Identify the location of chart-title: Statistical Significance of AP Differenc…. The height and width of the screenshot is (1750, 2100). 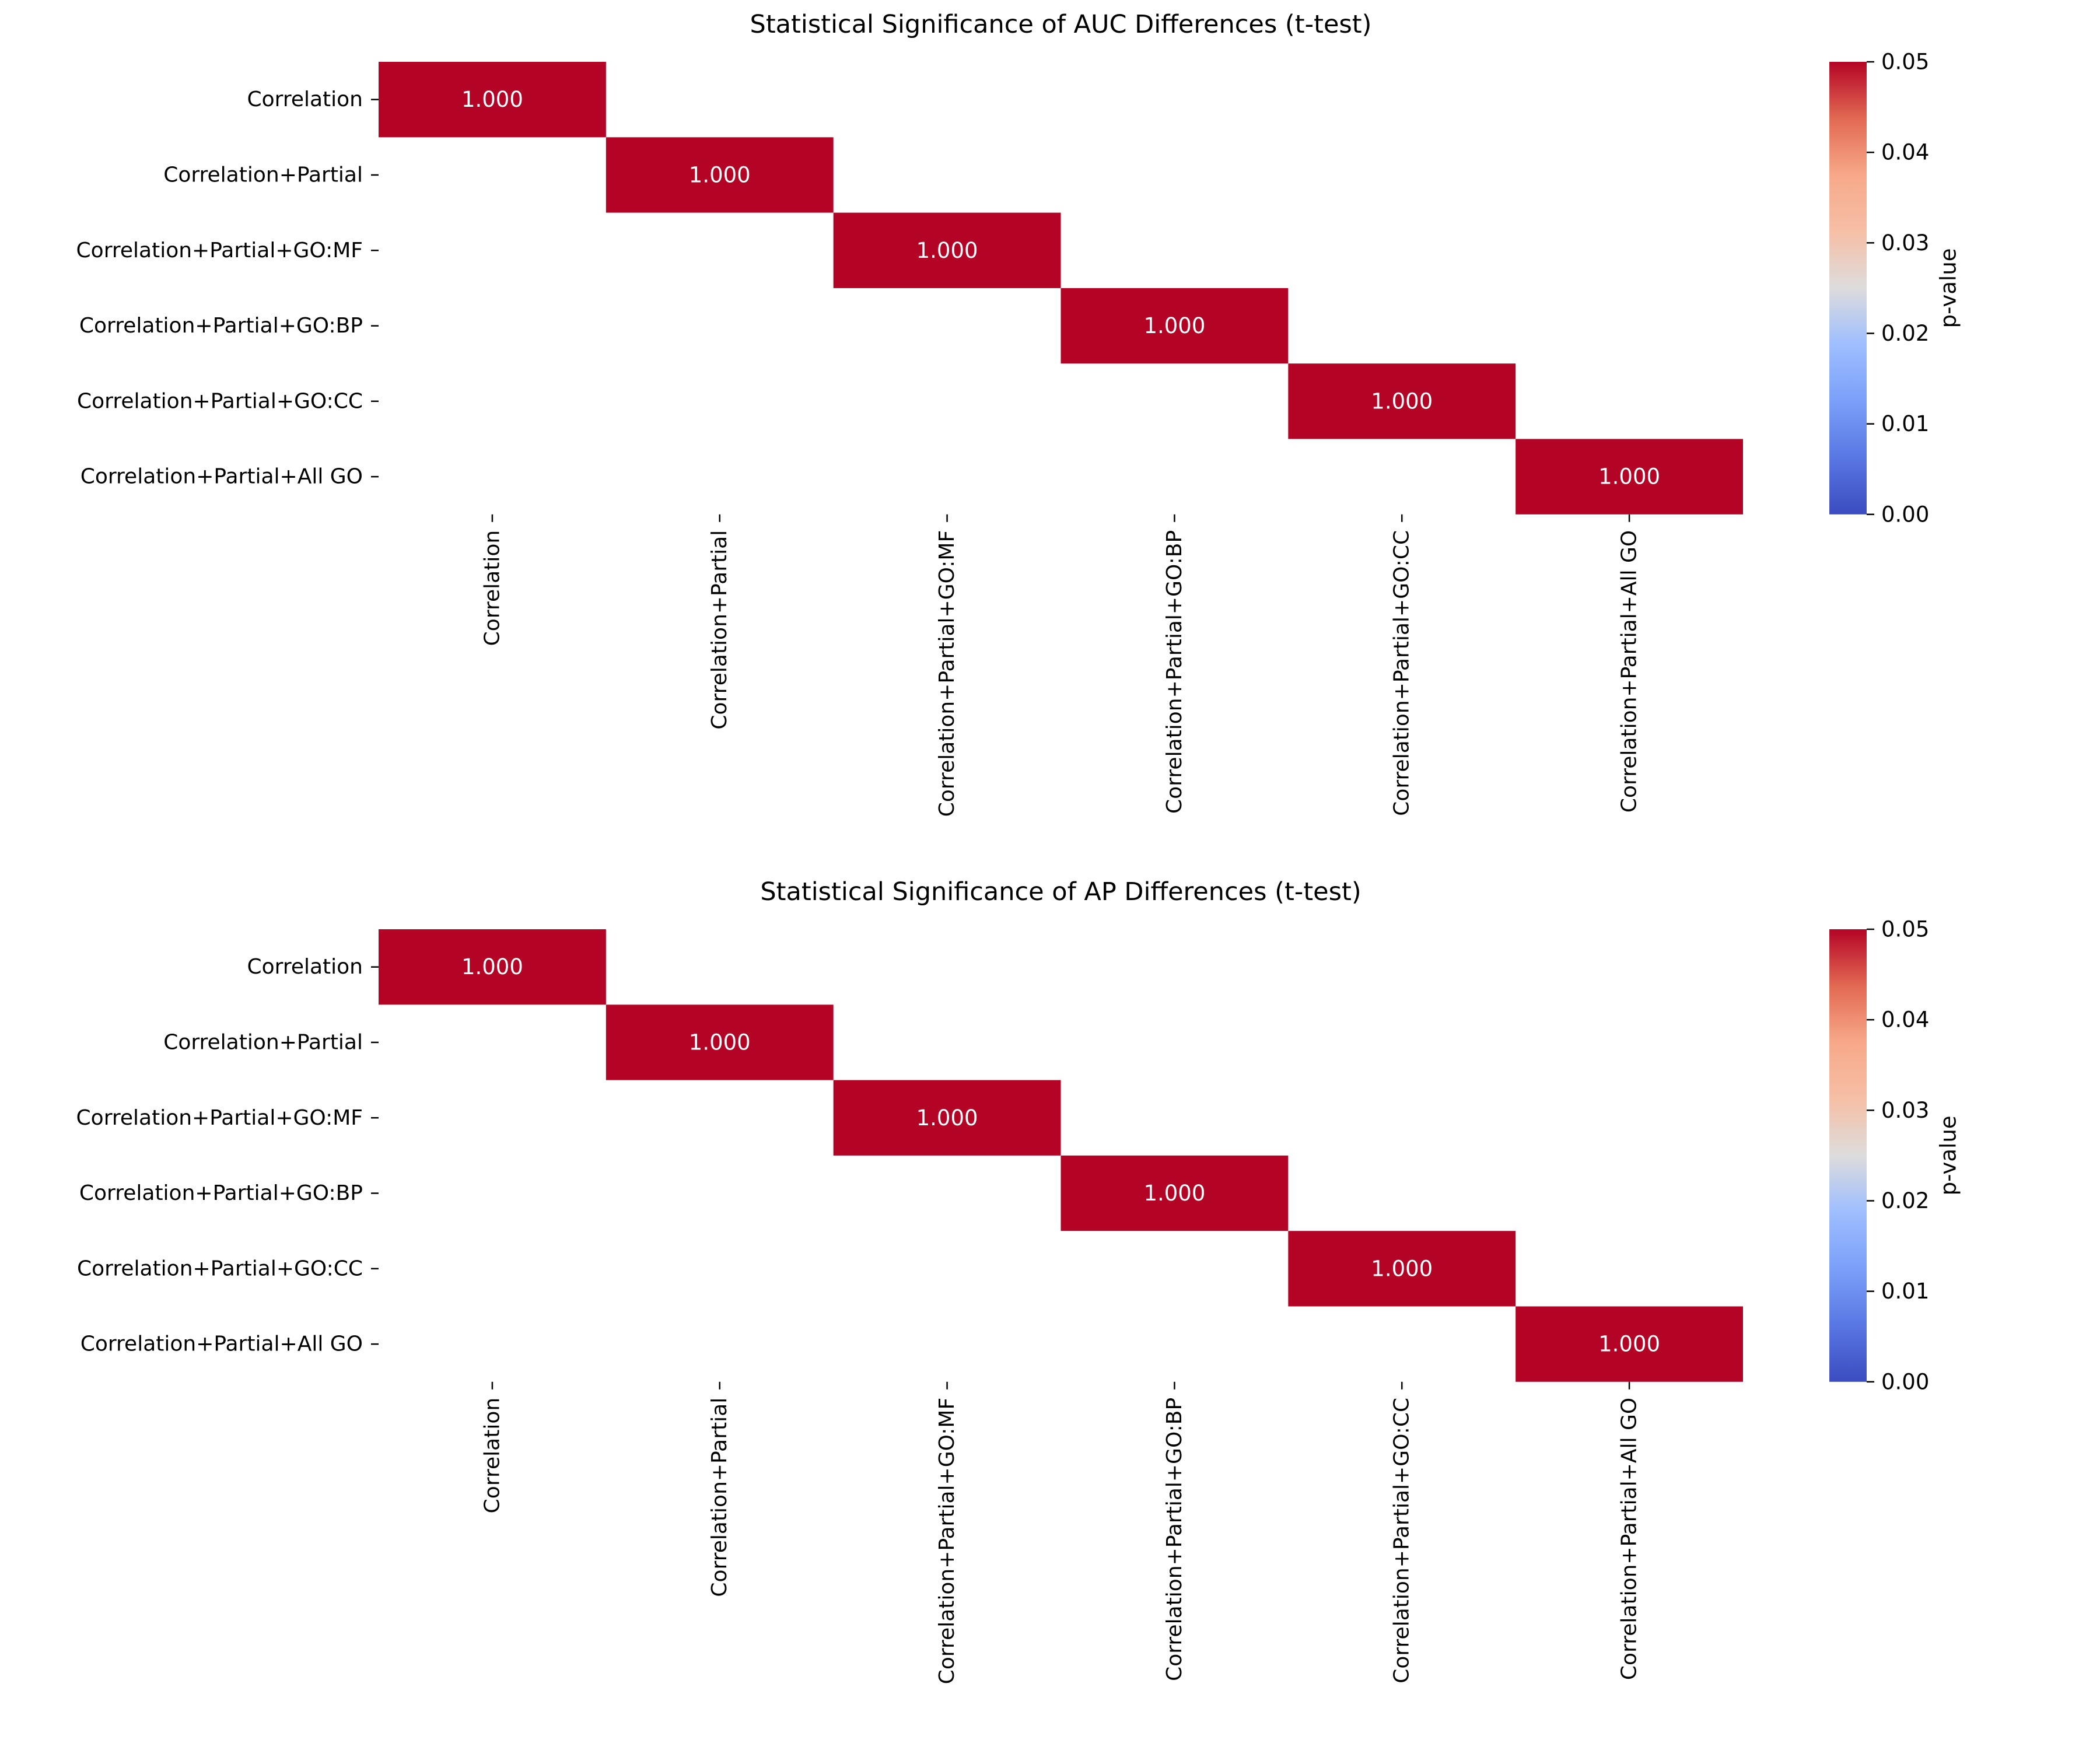
(1060, 892).